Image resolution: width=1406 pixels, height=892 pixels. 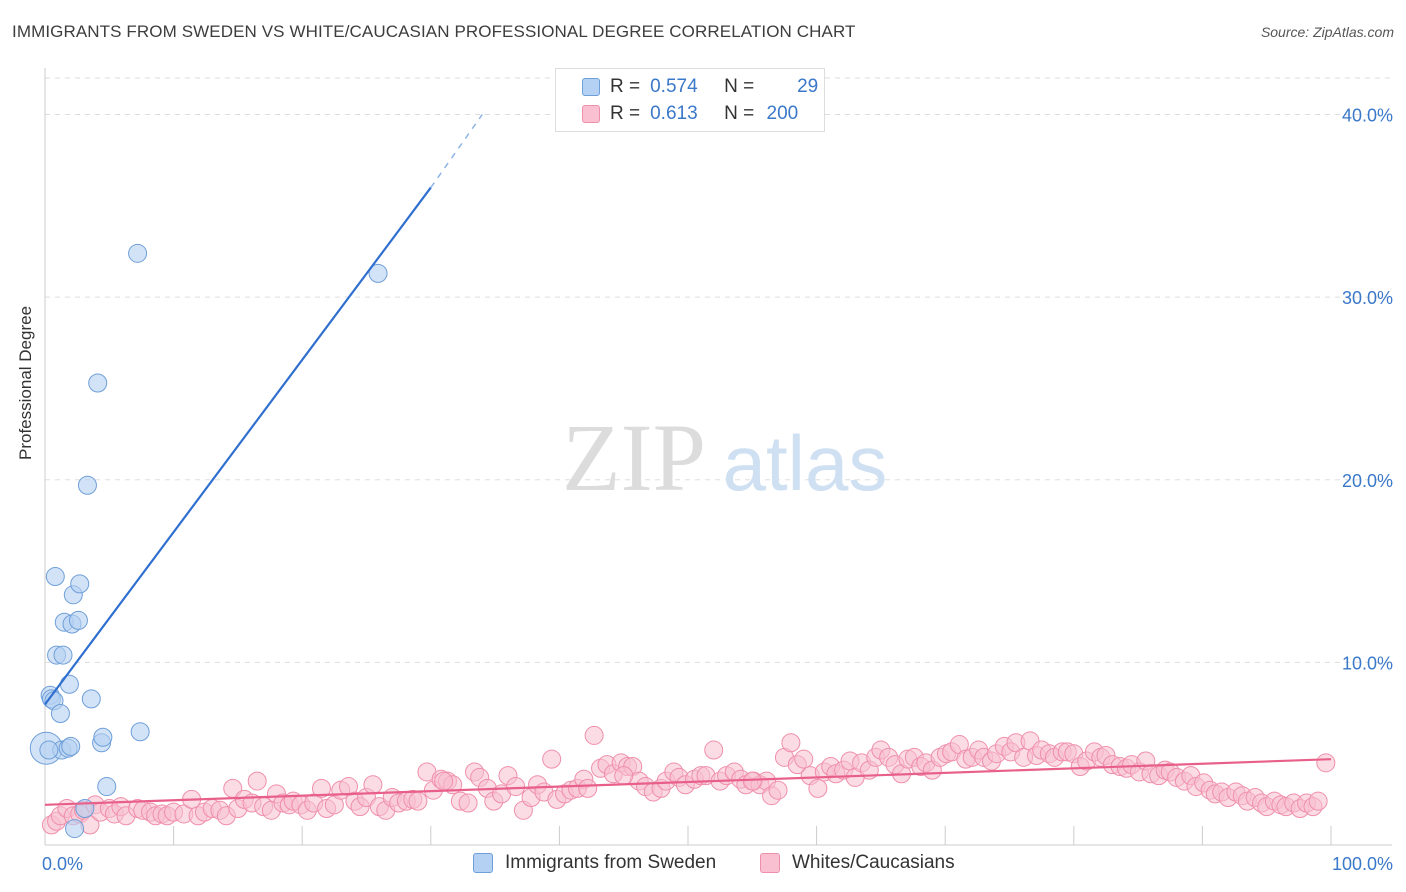 What do you see at coordinates (873, 862) in the screenshot?
I see `legend-label-whites: Whites/Caucasians` at bounding box center [873, 862].